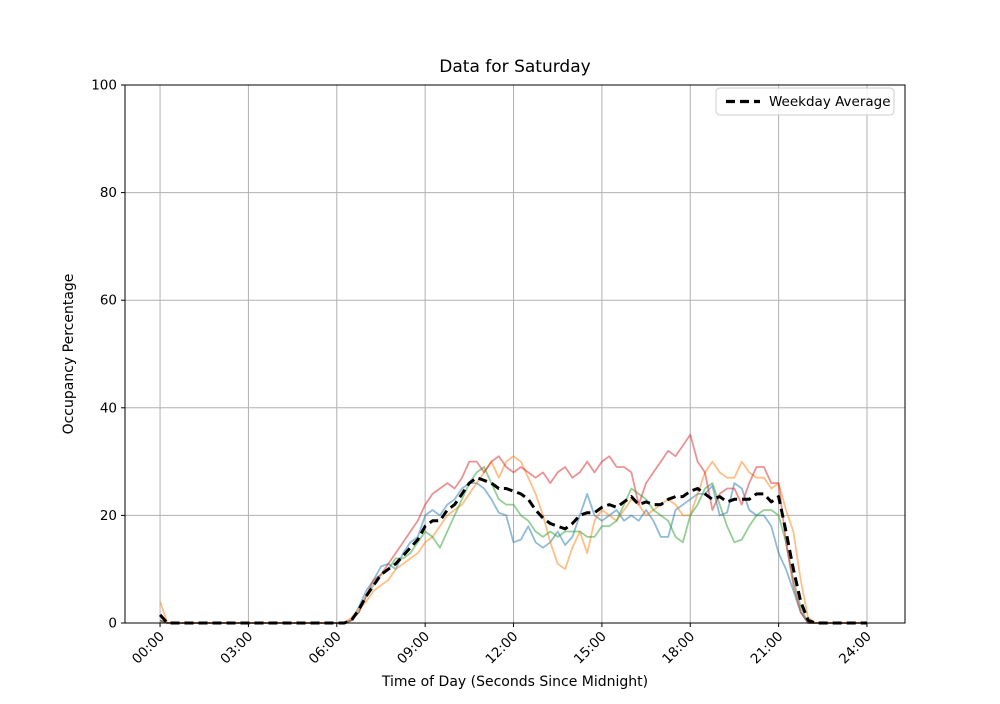 The height and width of the screenshot is (704, 1000). I want to click on x-tick-label: 03:00, so click(236, 648).